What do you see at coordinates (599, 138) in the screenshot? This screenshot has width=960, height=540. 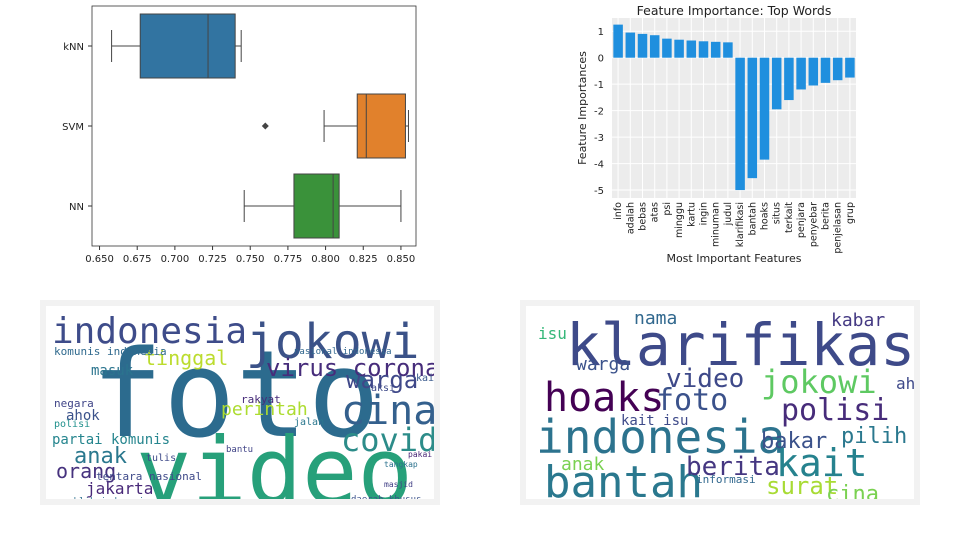 I see `y-tick-label: -3` at bounding box center [599, 138].